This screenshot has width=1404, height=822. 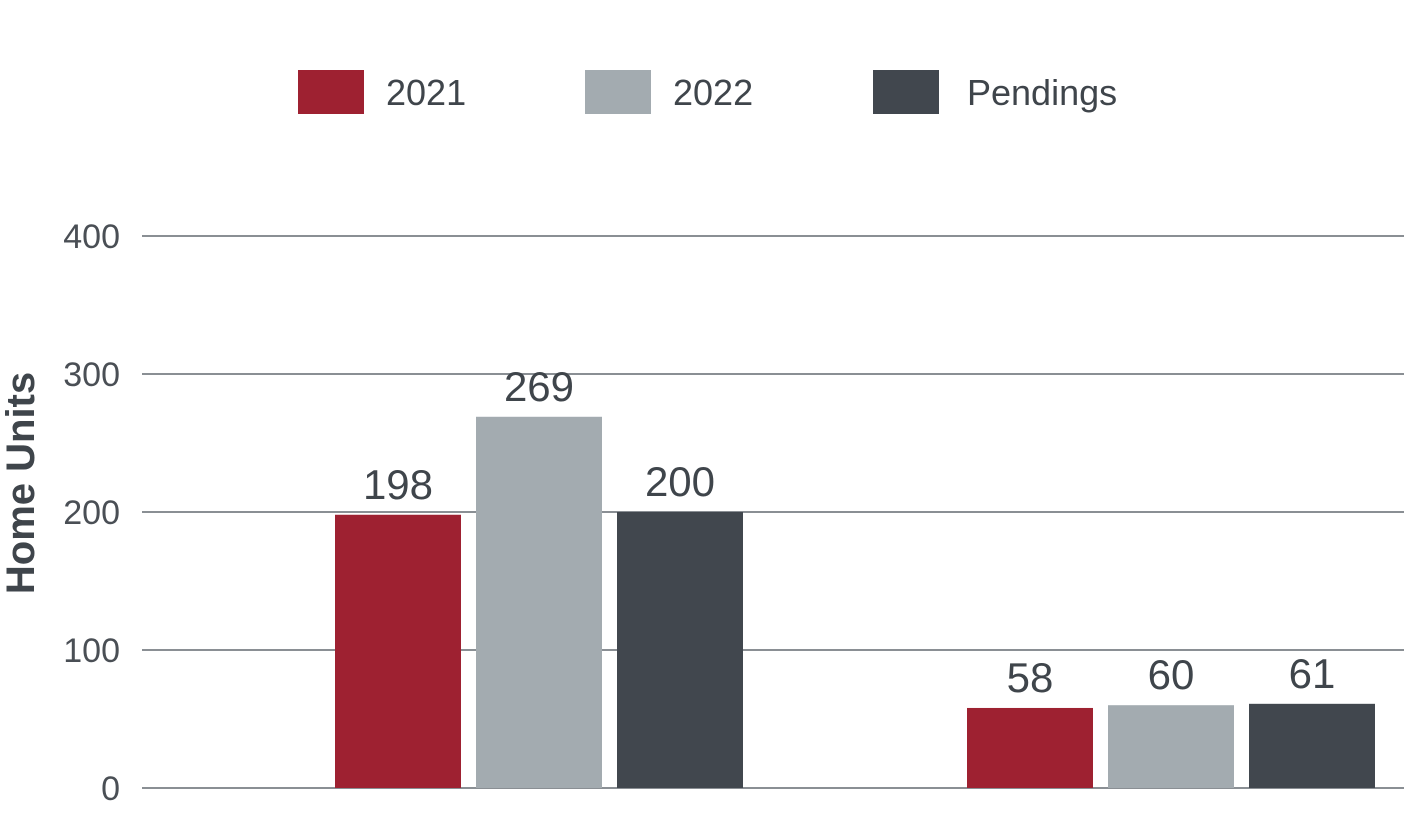 I want to click on legend-label: Pendings, so click(x=1042, y=92).